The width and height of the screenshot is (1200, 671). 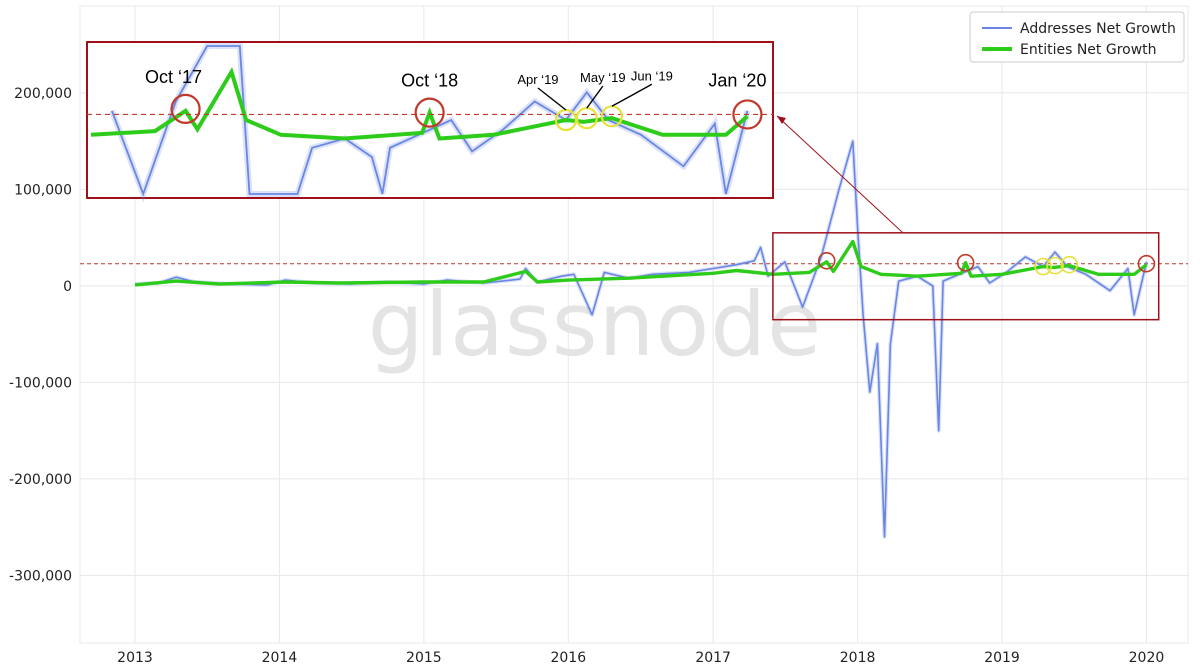 I want to click on y-tick-label: 200,000, so click(x=43, y=94).